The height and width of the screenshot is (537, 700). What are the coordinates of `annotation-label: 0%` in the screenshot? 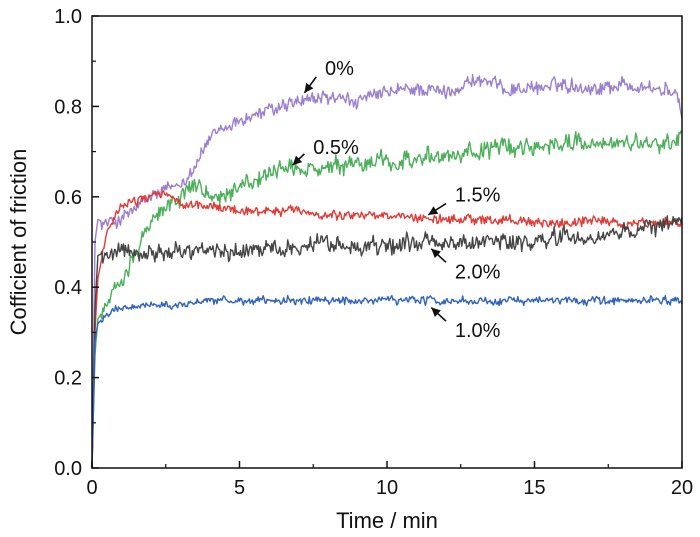 It's located at (339, 69).